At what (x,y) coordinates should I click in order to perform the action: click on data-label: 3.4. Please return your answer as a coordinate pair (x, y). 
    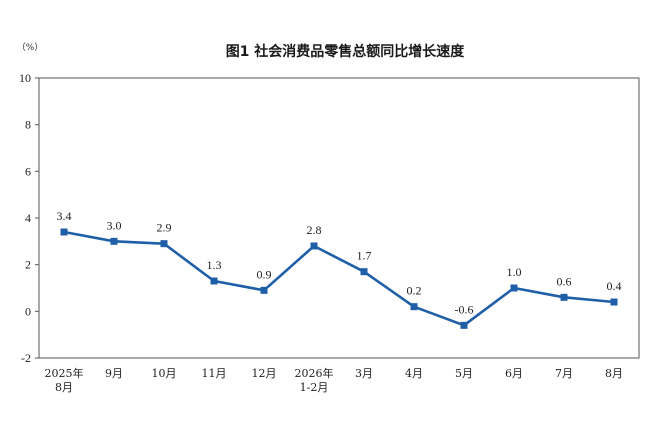
    Looking at the image, I should click on (64, 216).